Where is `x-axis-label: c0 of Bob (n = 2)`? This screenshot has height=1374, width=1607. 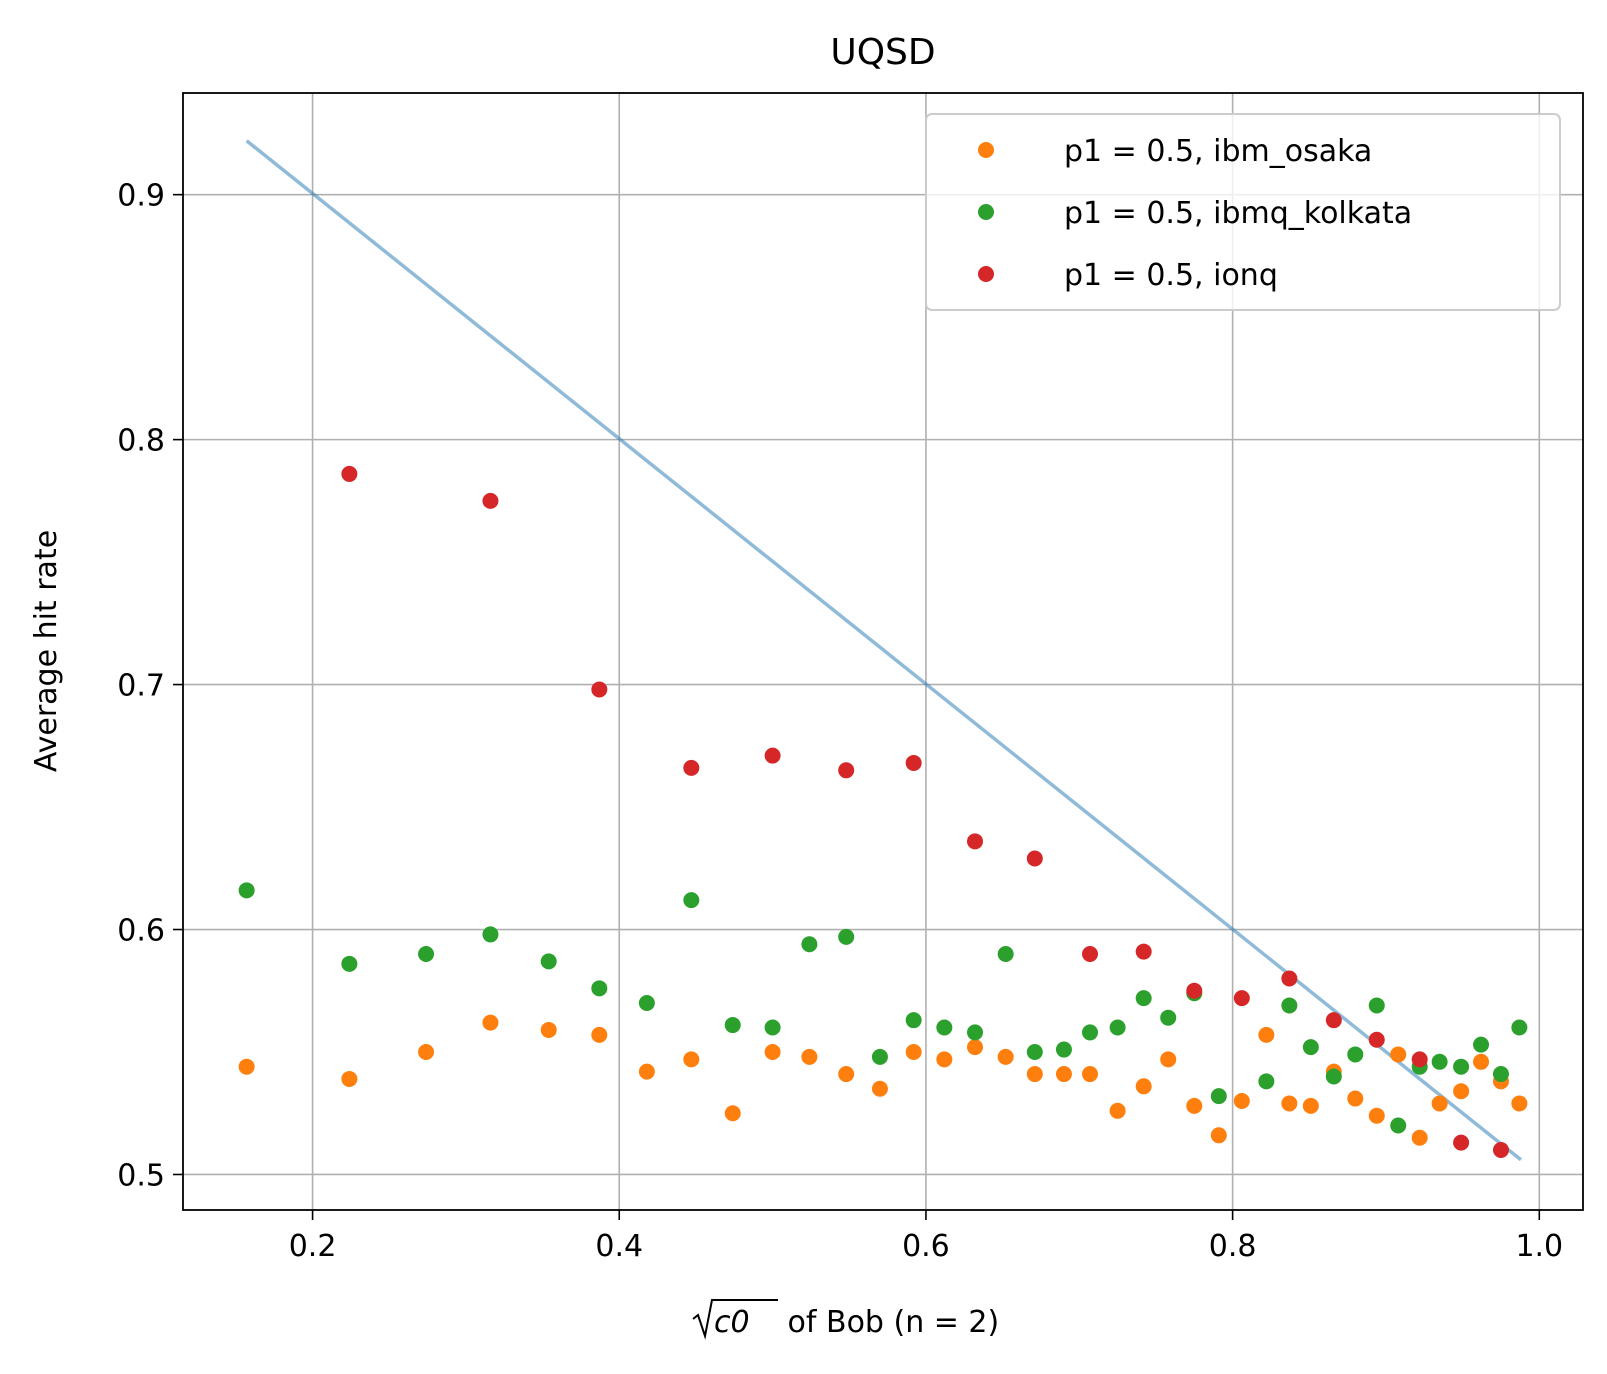 x-axis-label: c0 of Bob (n = 2) is located at coordinates (845, 1319).